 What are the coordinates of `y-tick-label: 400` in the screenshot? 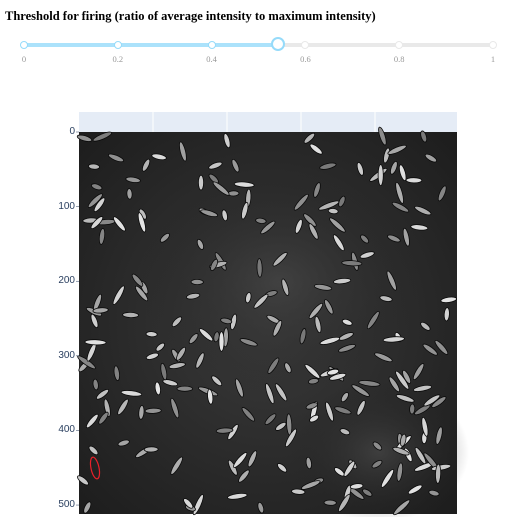 It's located at (66, 430).